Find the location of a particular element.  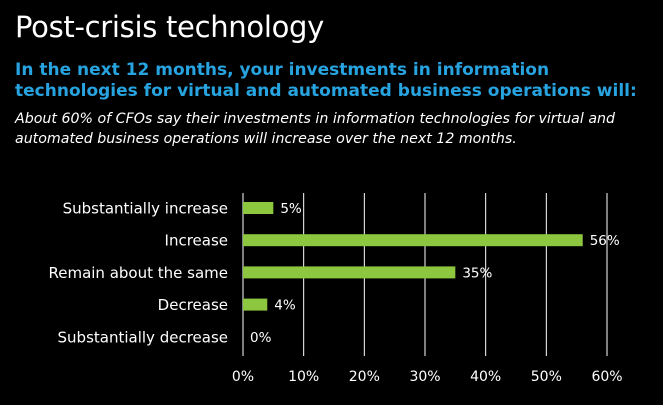

data-label: 35% is located at coordinates (477, 273).